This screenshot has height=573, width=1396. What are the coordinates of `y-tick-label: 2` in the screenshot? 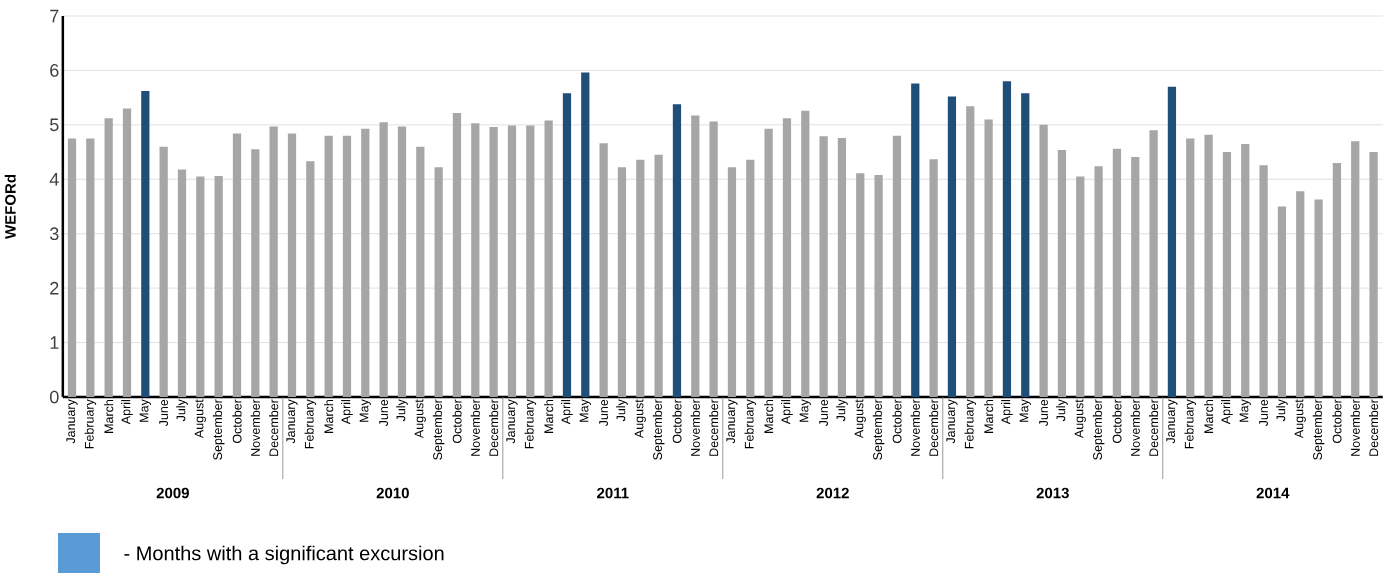 It's located at (54, 288).